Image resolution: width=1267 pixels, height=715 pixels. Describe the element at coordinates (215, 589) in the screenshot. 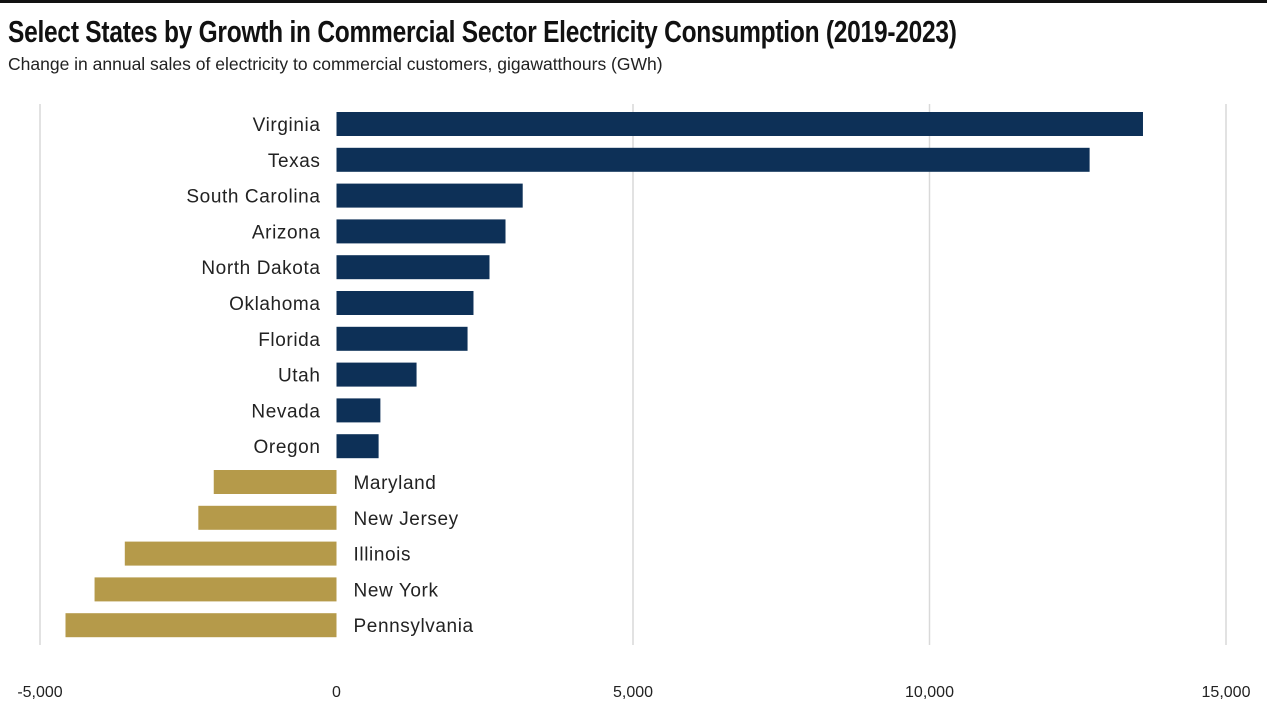

I see `bar-new-york` at that location.